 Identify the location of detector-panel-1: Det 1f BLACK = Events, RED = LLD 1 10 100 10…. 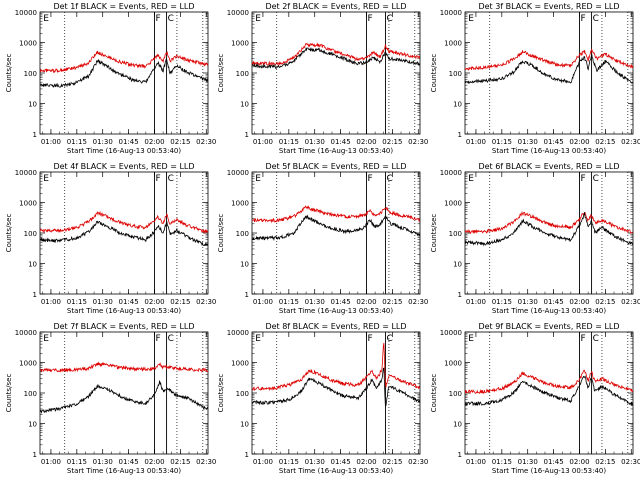
(110, 78).